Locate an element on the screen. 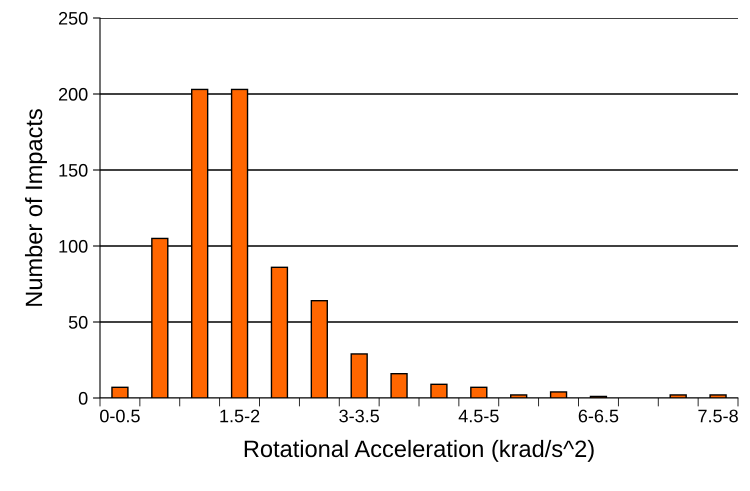  x-tick-label: 7.5-8 is located at coordinates (718, 416).